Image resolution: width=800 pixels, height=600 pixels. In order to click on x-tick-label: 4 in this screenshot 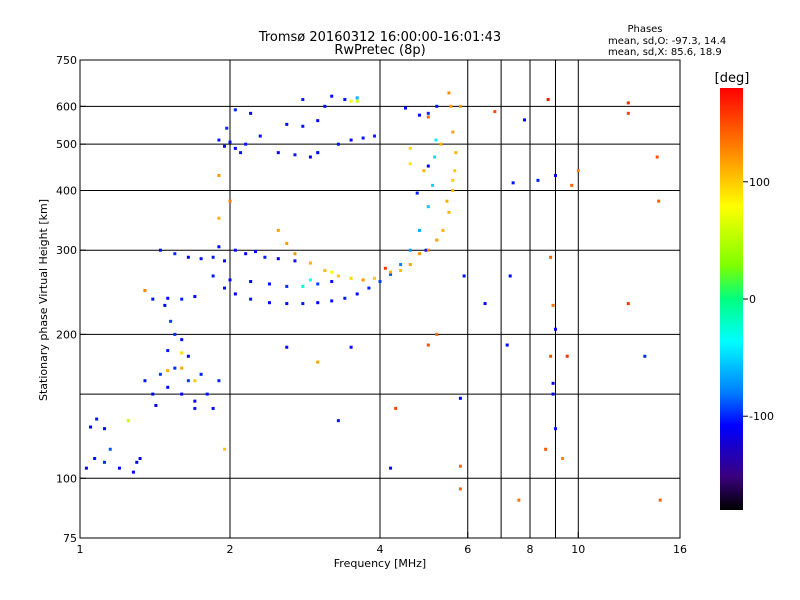, I will do `click(380, 549)`.